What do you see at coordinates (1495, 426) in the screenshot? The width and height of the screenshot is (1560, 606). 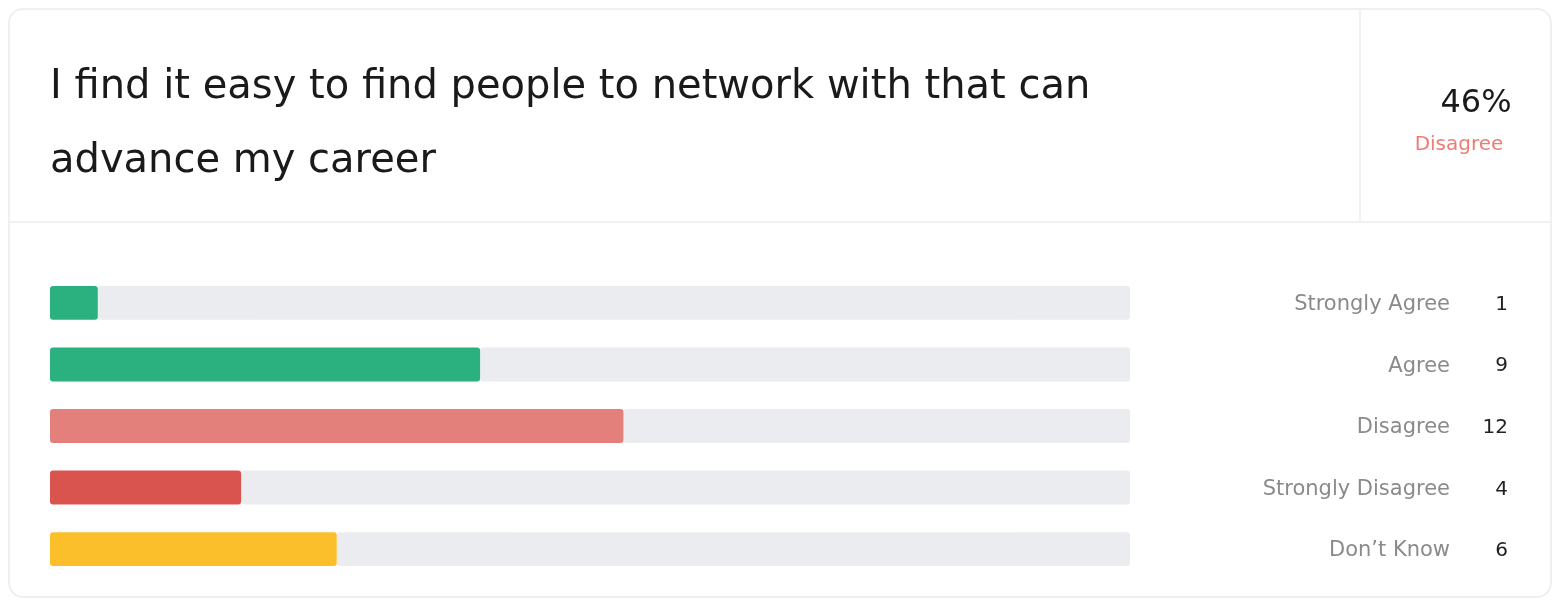 I see `data-label: 12` at bounding box center [1495, 426].